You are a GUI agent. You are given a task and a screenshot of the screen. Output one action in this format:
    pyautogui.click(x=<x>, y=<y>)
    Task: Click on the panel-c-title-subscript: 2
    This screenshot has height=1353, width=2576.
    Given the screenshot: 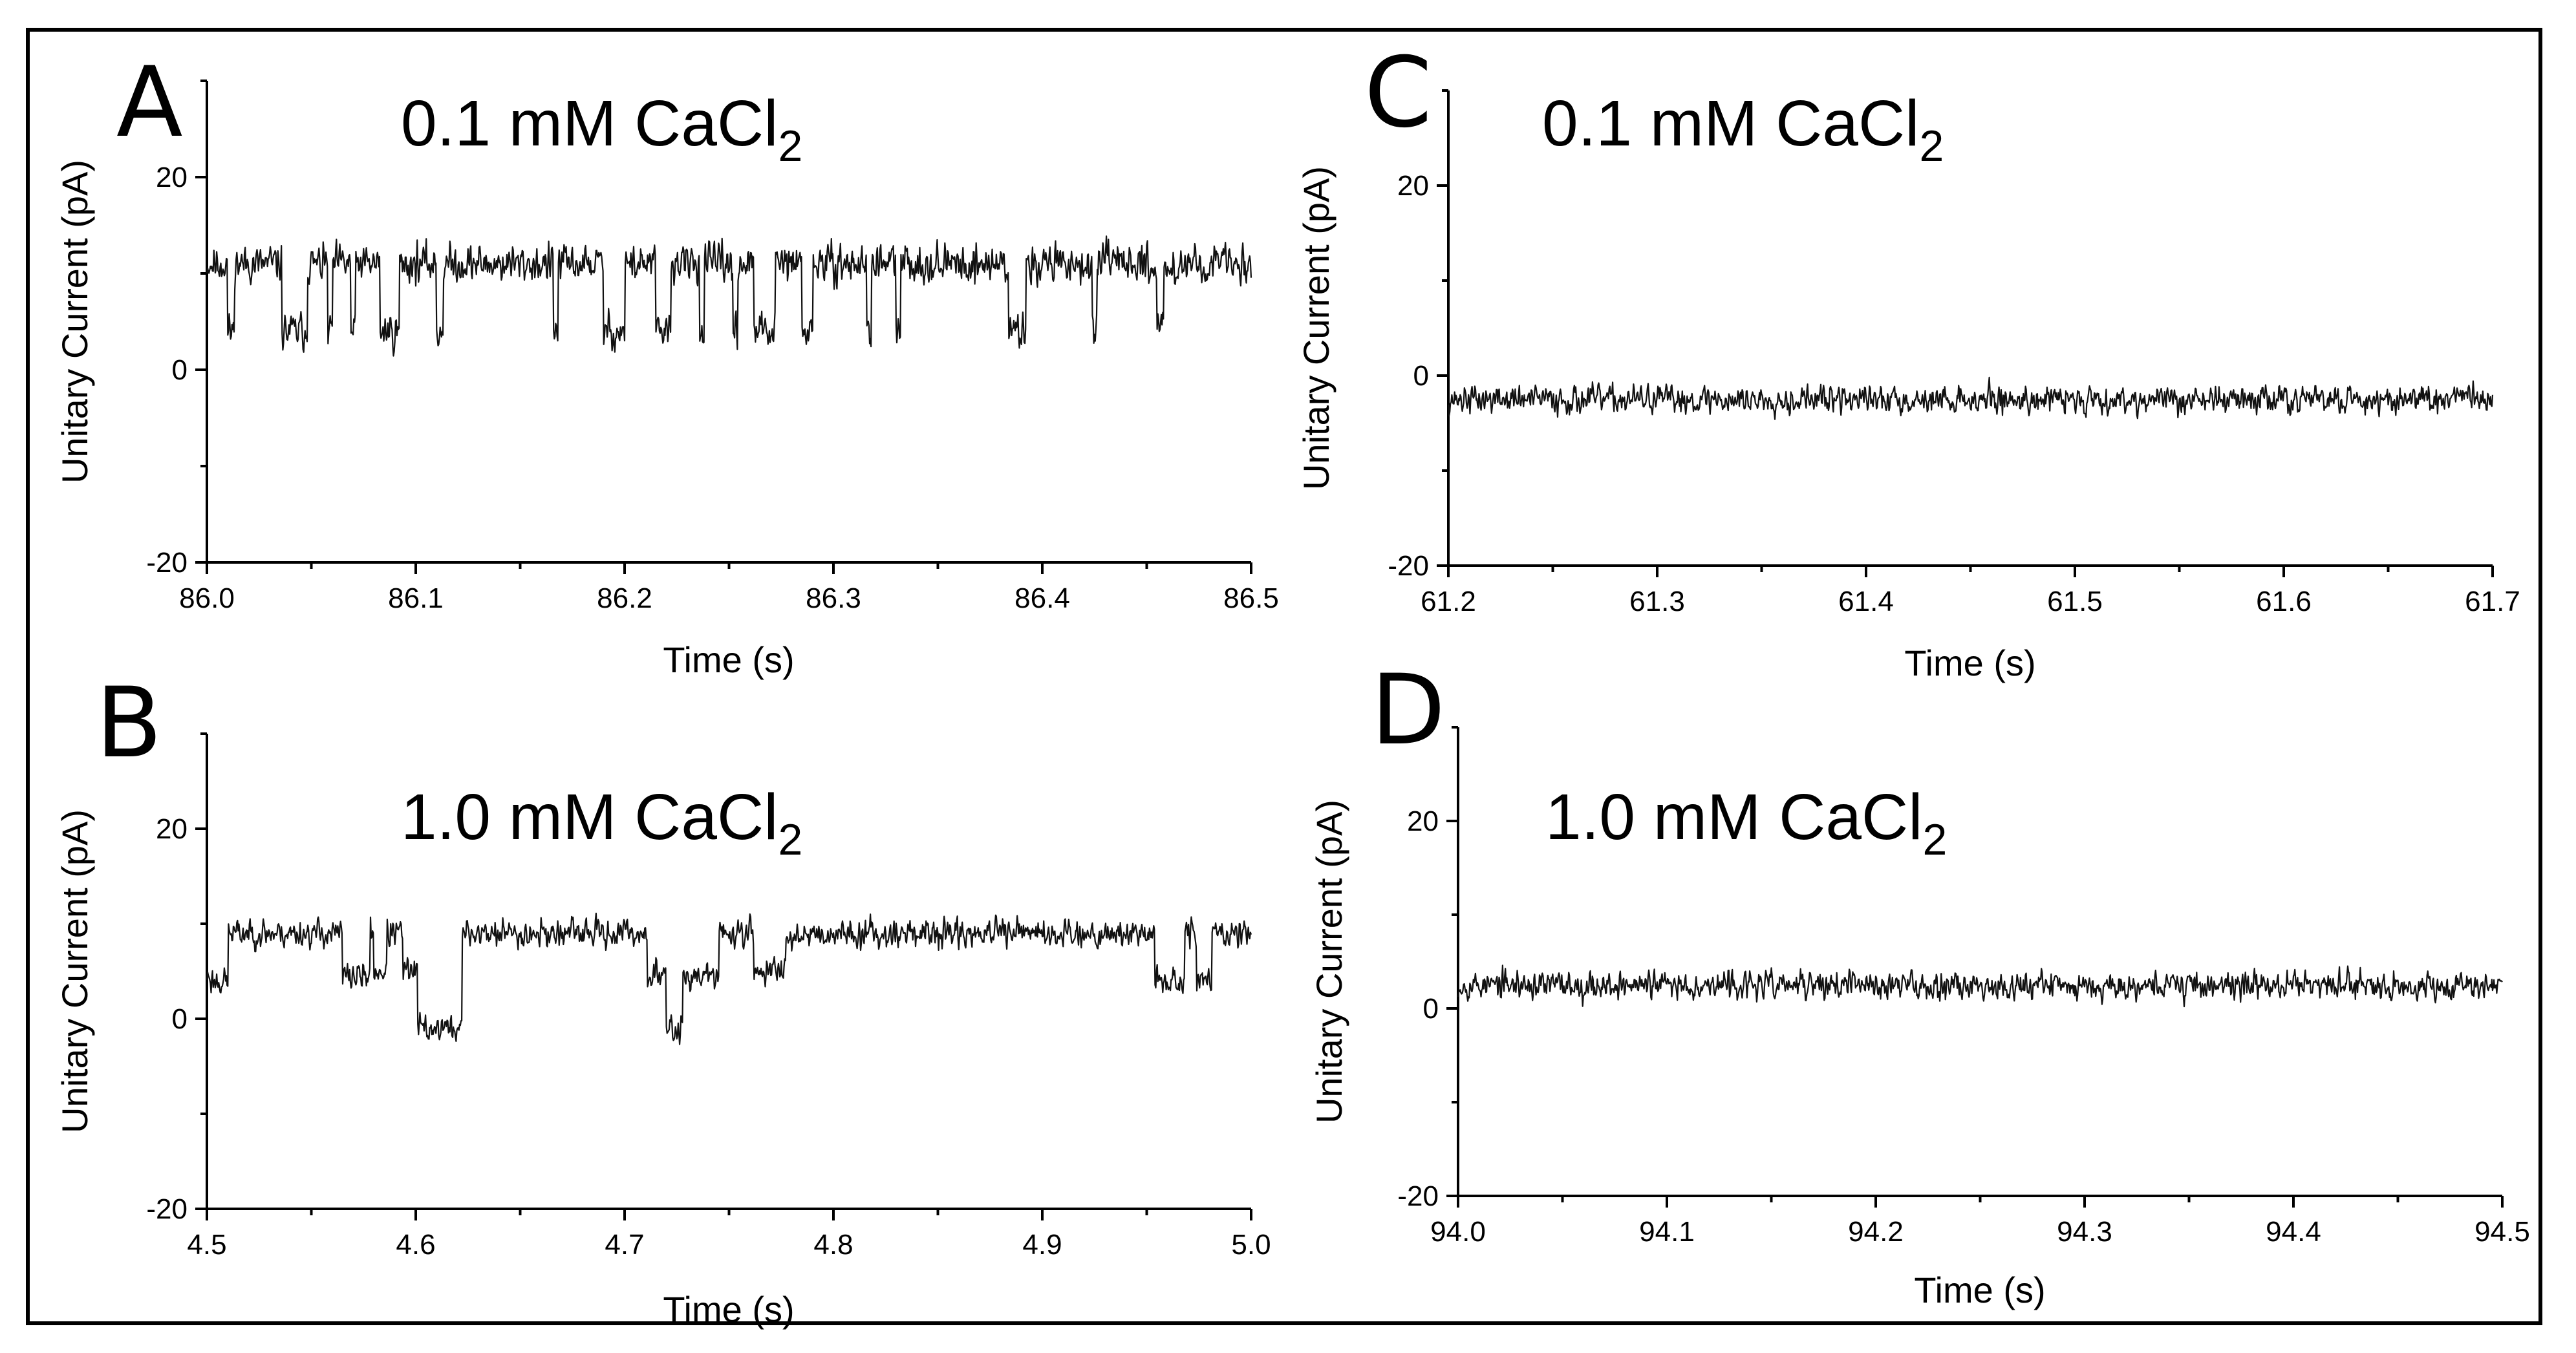 What is the action you would take?
    pyautogui.click(x=1932, y=146)
    